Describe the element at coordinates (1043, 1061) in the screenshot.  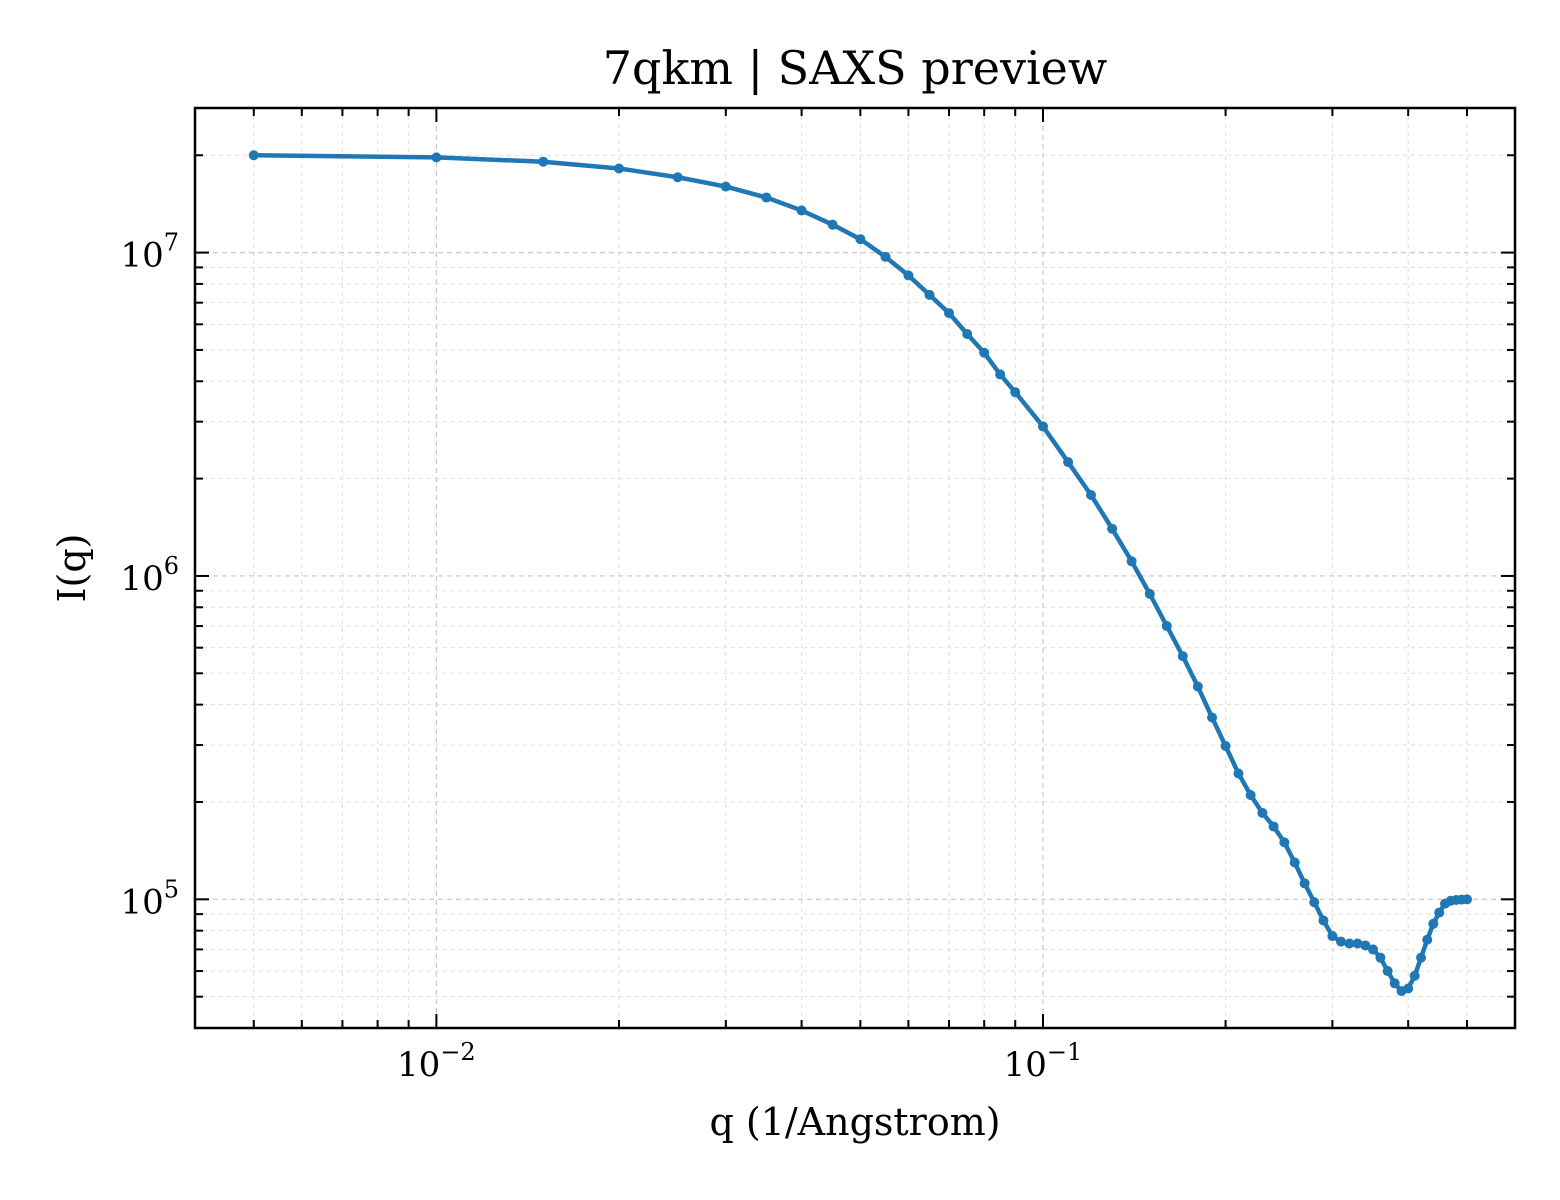
I see `x-tick-label: 10⁻¹` at that location.